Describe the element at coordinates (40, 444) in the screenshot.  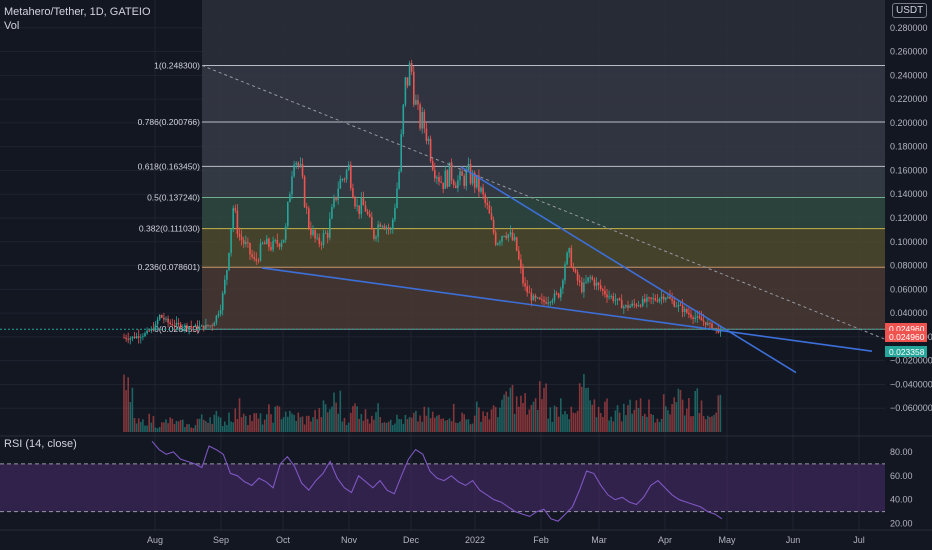
I see `rsi-label: RSI (14, close)` at that location.